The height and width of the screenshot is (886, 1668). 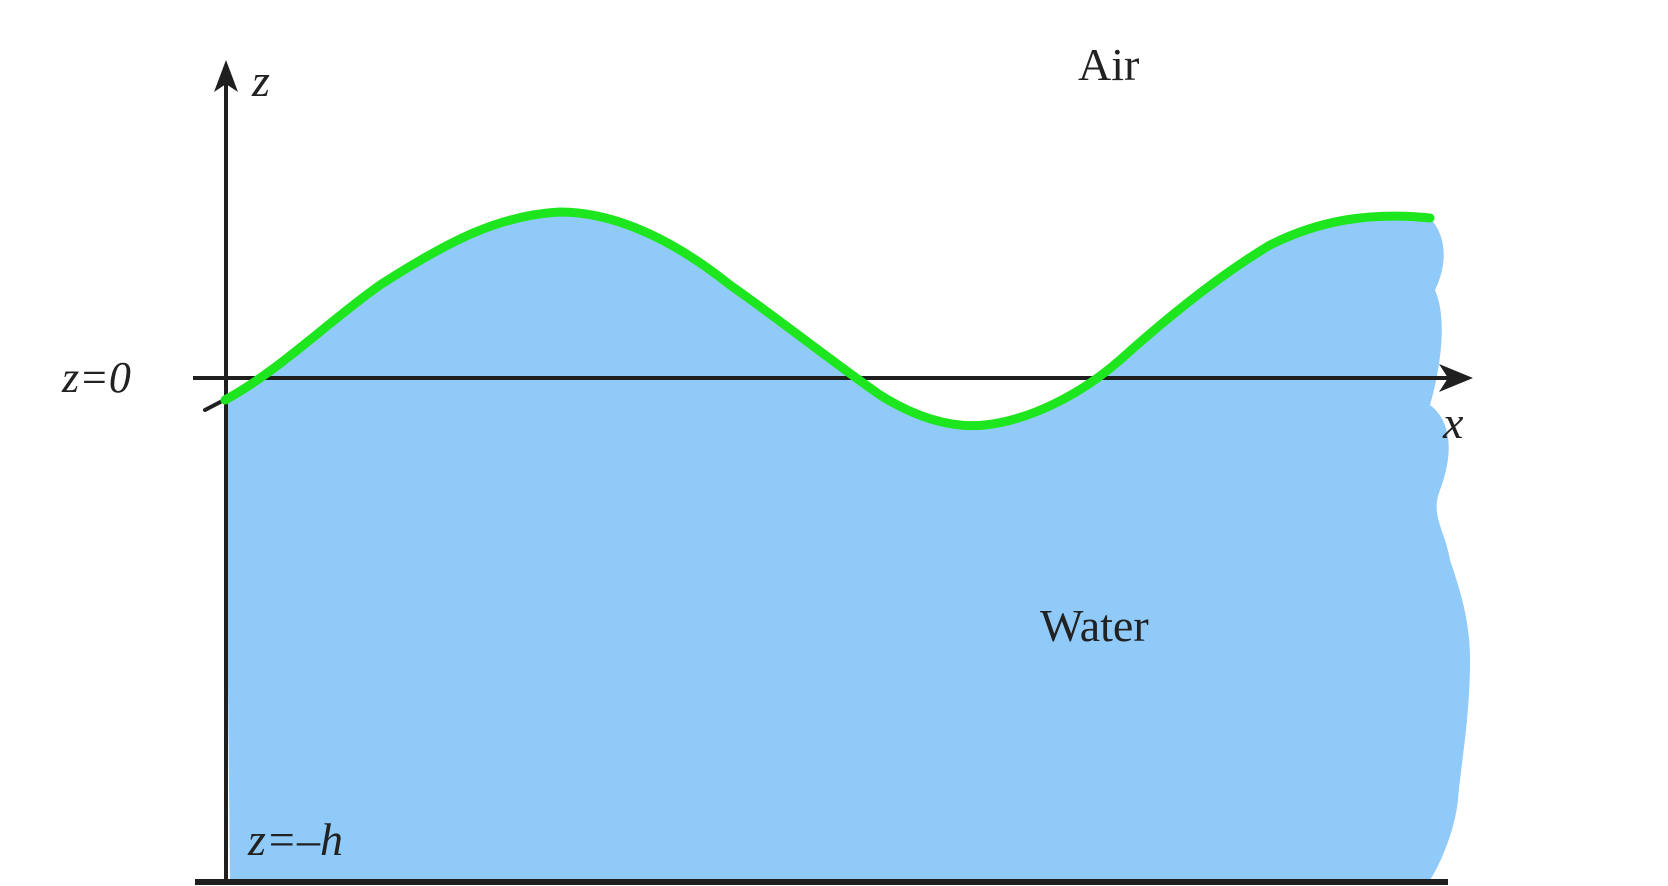 I want to click on surface-level-label: z=0, so click(x=96, y=377).